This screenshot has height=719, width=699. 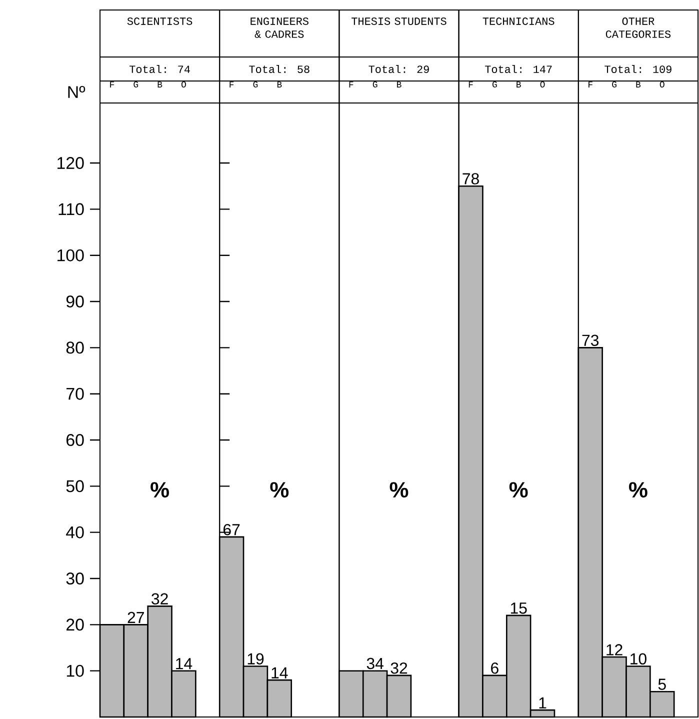 What do you see at coordinates (159, 21) in the screenshot?
I see `chart-title: SCIENTISTS` at bounding box center [159, 21].